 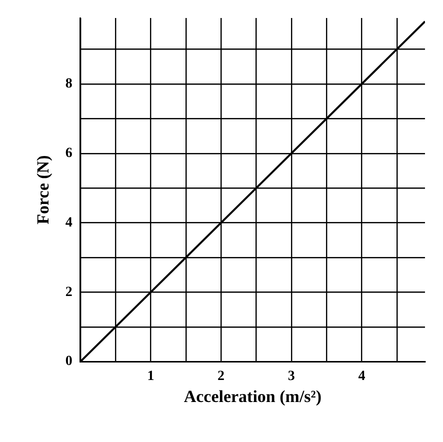 What do you see at coordinates (68, 153) in the screenshot?
I see `y-tick-label: 6` at bounding box center [68, 153].